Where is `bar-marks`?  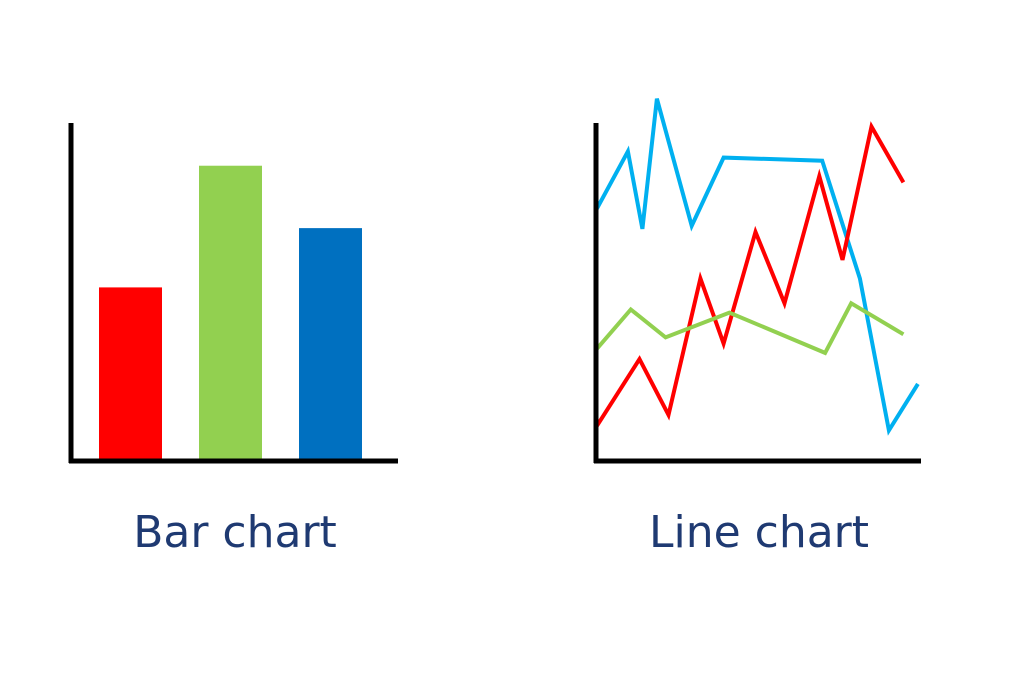
bar-marks is located at coordinates (230, 312).